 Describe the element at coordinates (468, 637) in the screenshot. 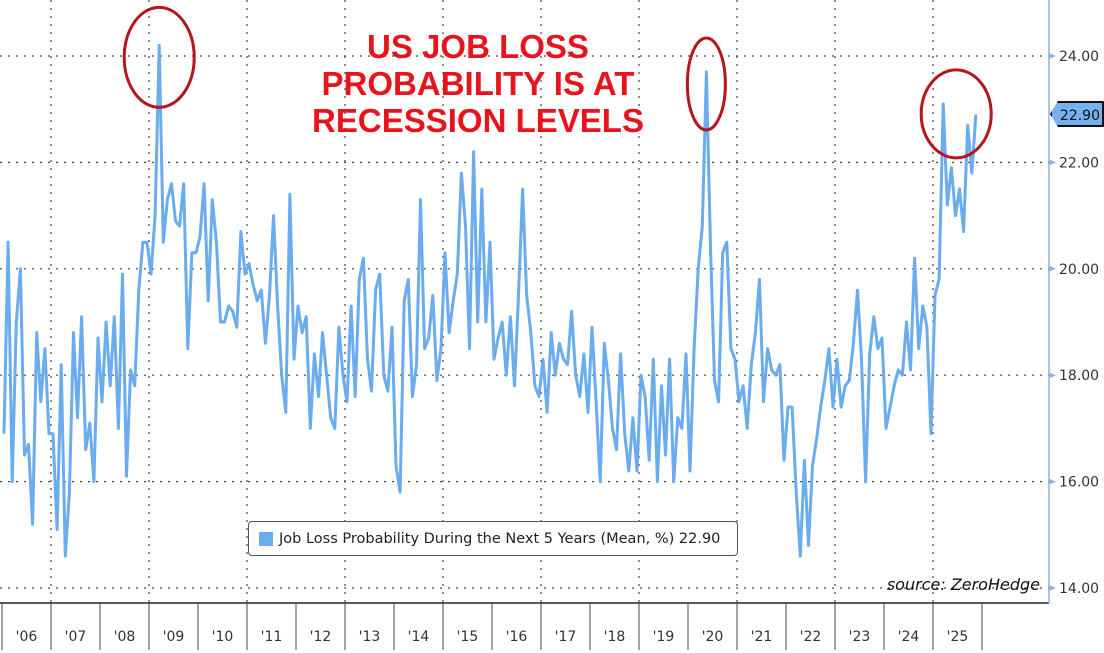

I see `x-tick-label: '15` at that location.